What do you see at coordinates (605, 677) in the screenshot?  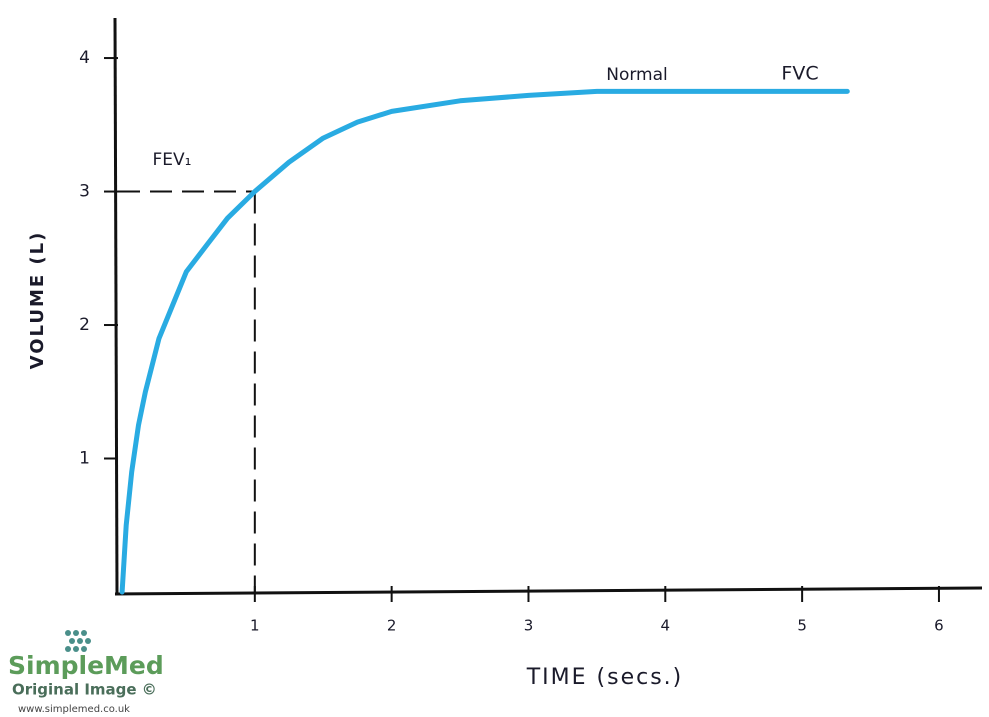 I see `x-axis-label: TIME (secs.)` at bounding box center [605, 677].